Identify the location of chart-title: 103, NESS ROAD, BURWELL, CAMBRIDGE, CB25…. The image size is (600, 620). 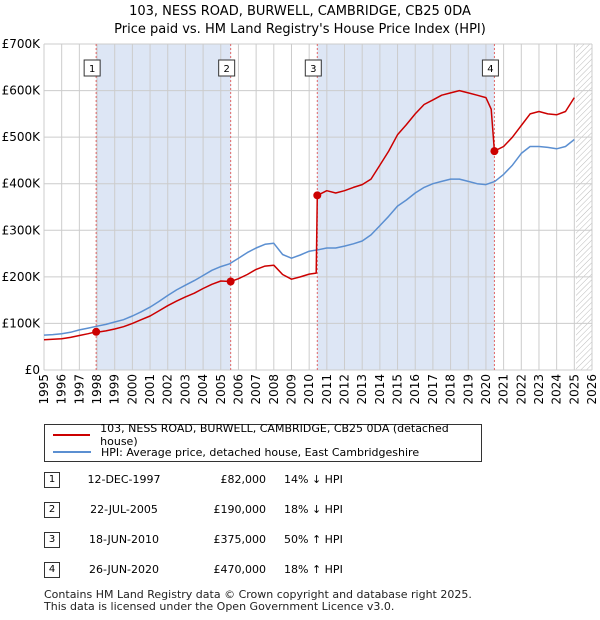
(300, 11).